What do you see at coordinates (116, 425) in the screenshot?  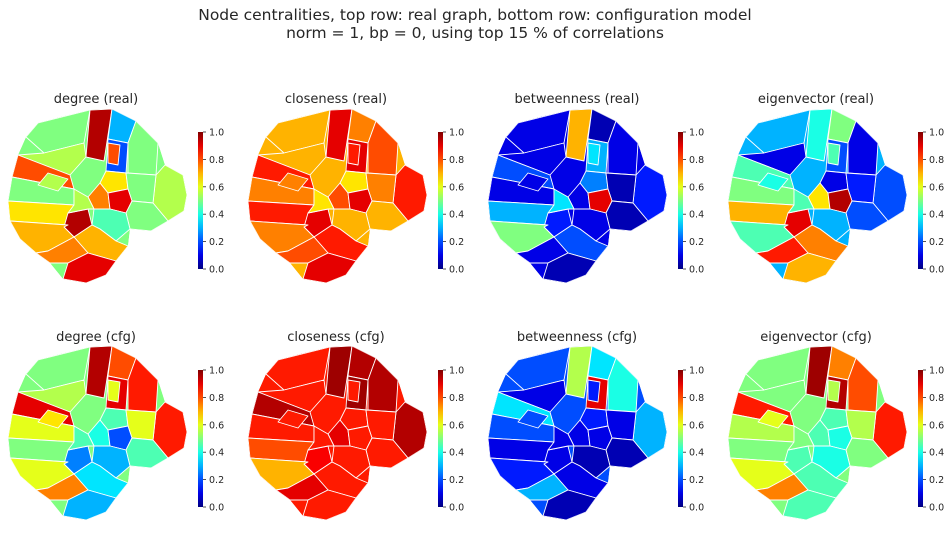 I see `panel-degree-cfg: degree (cfg) 0.0 0.2 0.4 0.6 0.8 1.0` at bounding box center [116, 425].